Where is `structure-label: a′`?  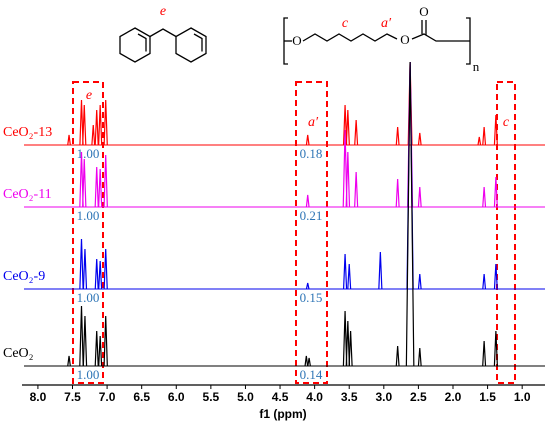 structure-label: a′ is located at coordinates (386, 23).